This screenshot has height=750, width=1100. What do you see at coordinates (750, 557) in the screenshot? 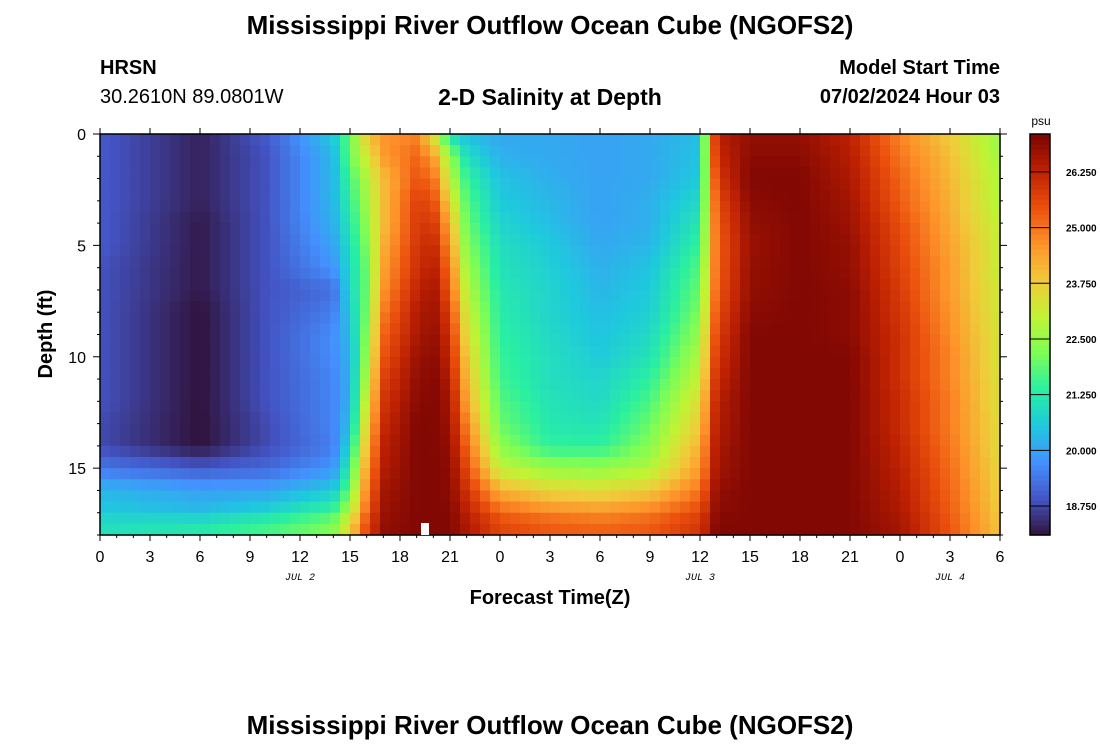
I see `x-tick-label: 15` at bounding box center [750, 557].